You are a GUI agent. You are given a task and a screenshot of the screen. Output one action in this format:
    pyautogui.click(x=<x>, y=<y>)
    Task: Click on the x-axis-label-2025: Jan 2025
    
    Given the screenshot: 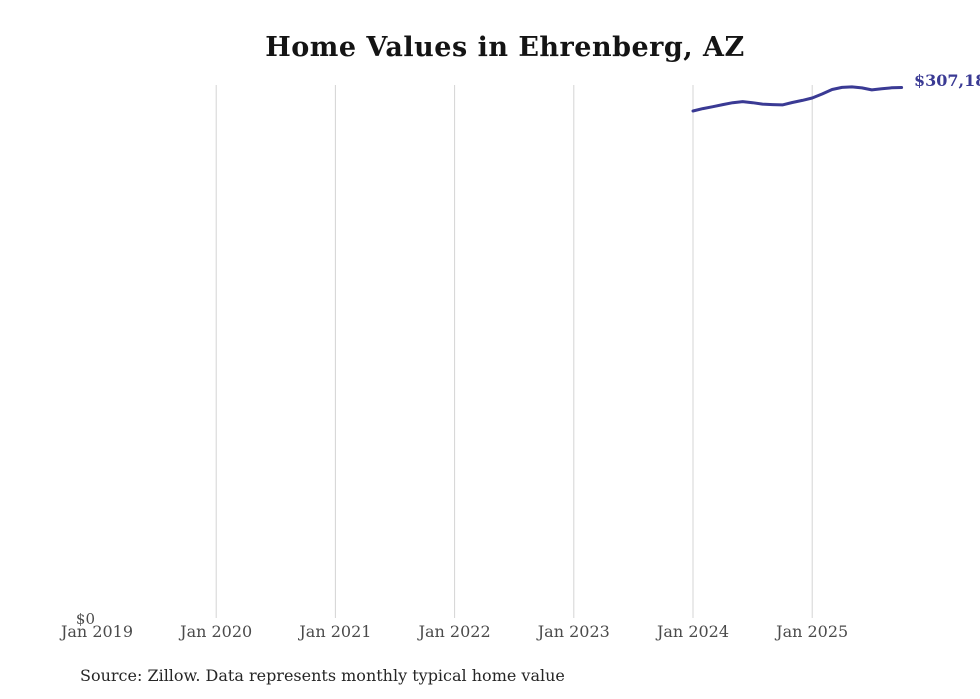 What is the action you would take?
    pyautogui.click(x=812, y=631)
    